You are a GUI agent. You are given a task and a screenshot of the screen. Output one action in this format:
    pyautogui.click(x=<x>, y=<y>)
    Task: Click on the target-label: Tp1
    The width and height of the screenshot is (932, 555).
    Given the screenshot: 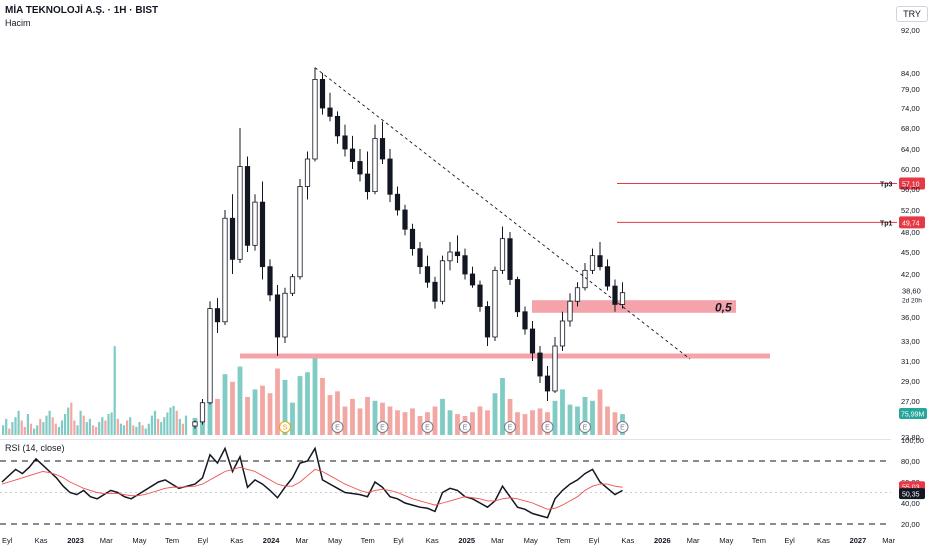 What is the action you would take?
    pyautogui.click(x=886, y=223)
    